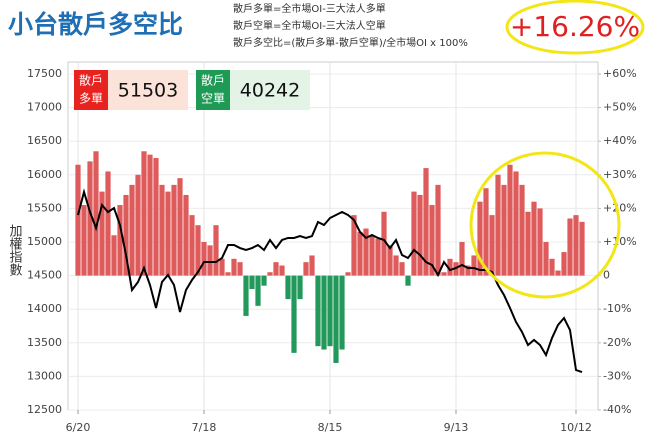 This screenshot has height=443, width=649. I want to click on chart-title: 小台散戶多空比, so click(95, 24).